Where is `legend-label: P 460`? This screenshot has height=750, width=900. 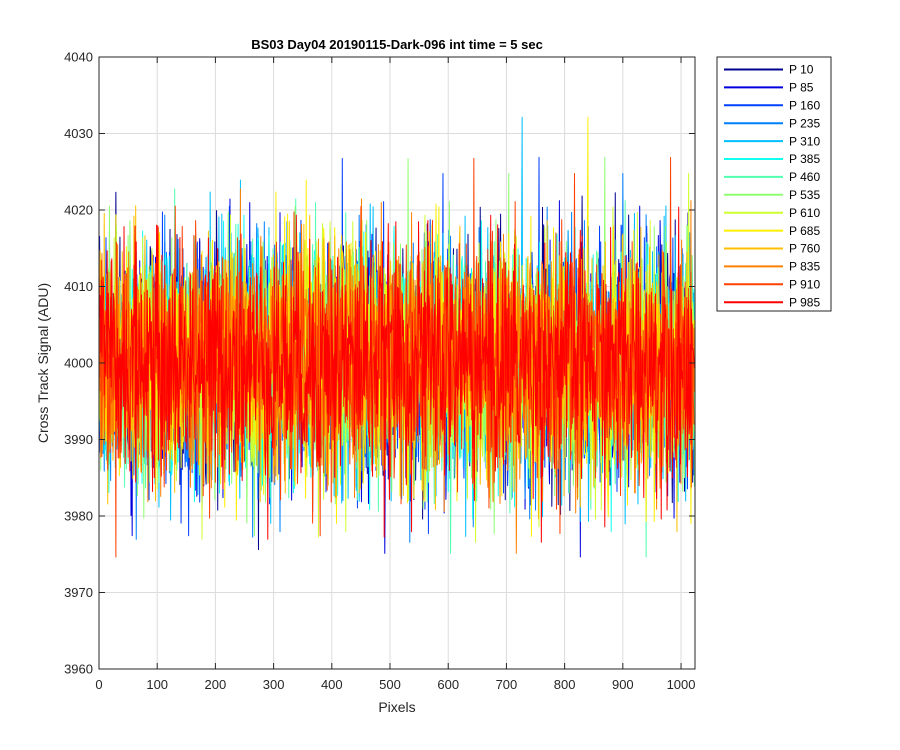
legend-label: P 460 is located at coordinates (804, 177).